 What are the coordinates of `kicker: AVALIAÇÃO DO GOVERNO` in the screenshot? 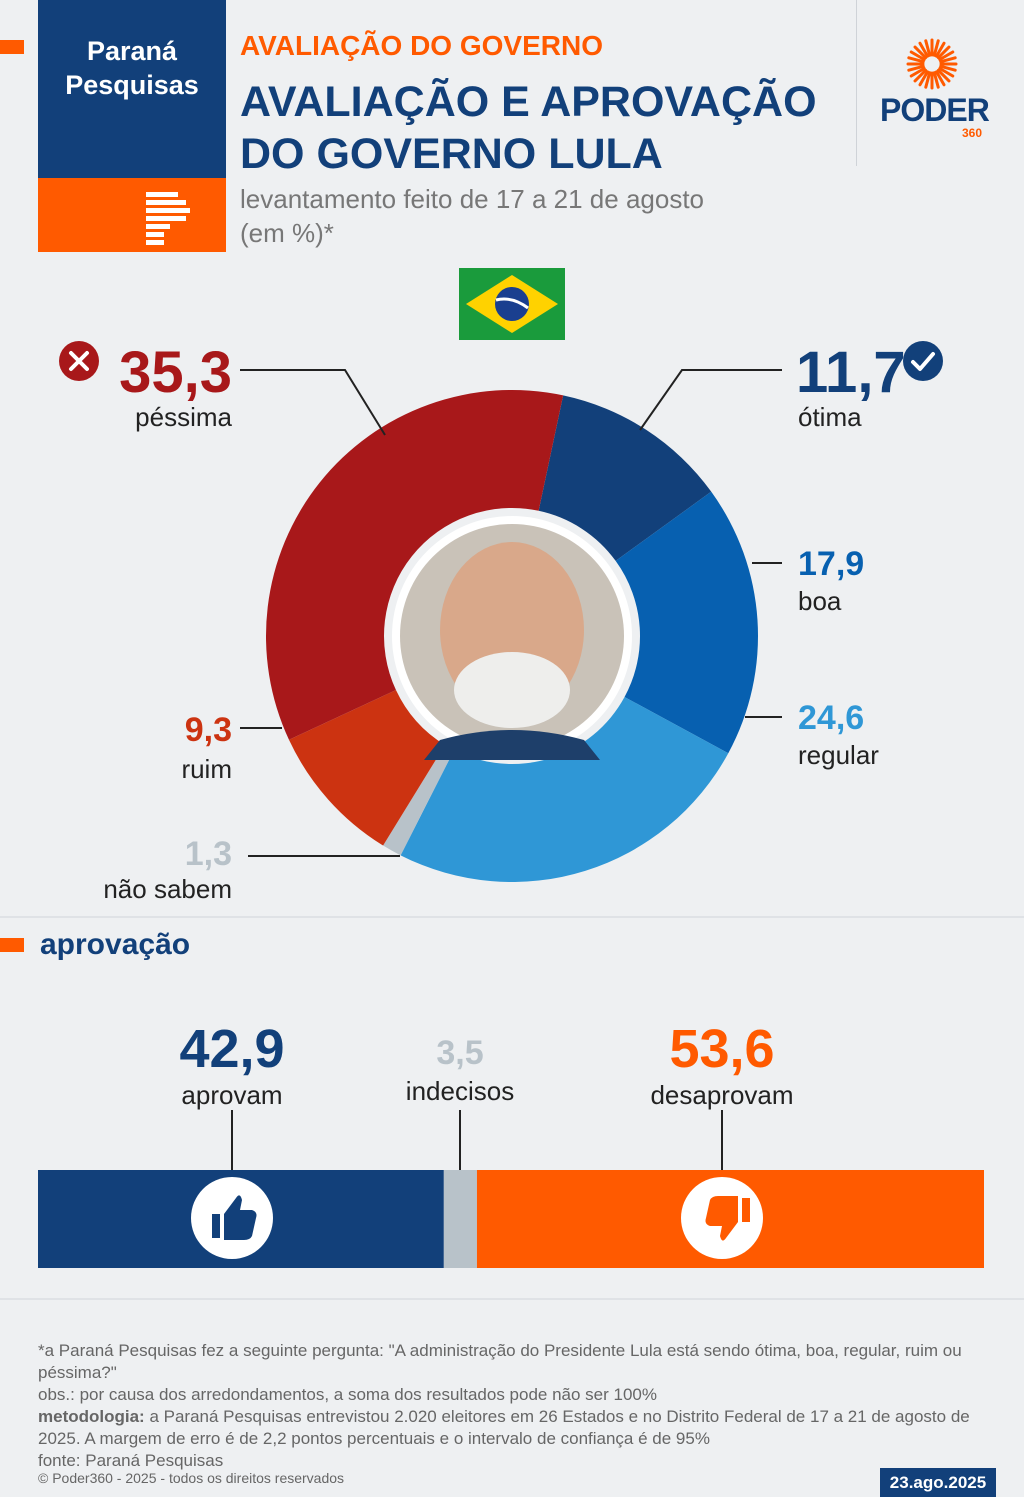 It's located at (421, 45).